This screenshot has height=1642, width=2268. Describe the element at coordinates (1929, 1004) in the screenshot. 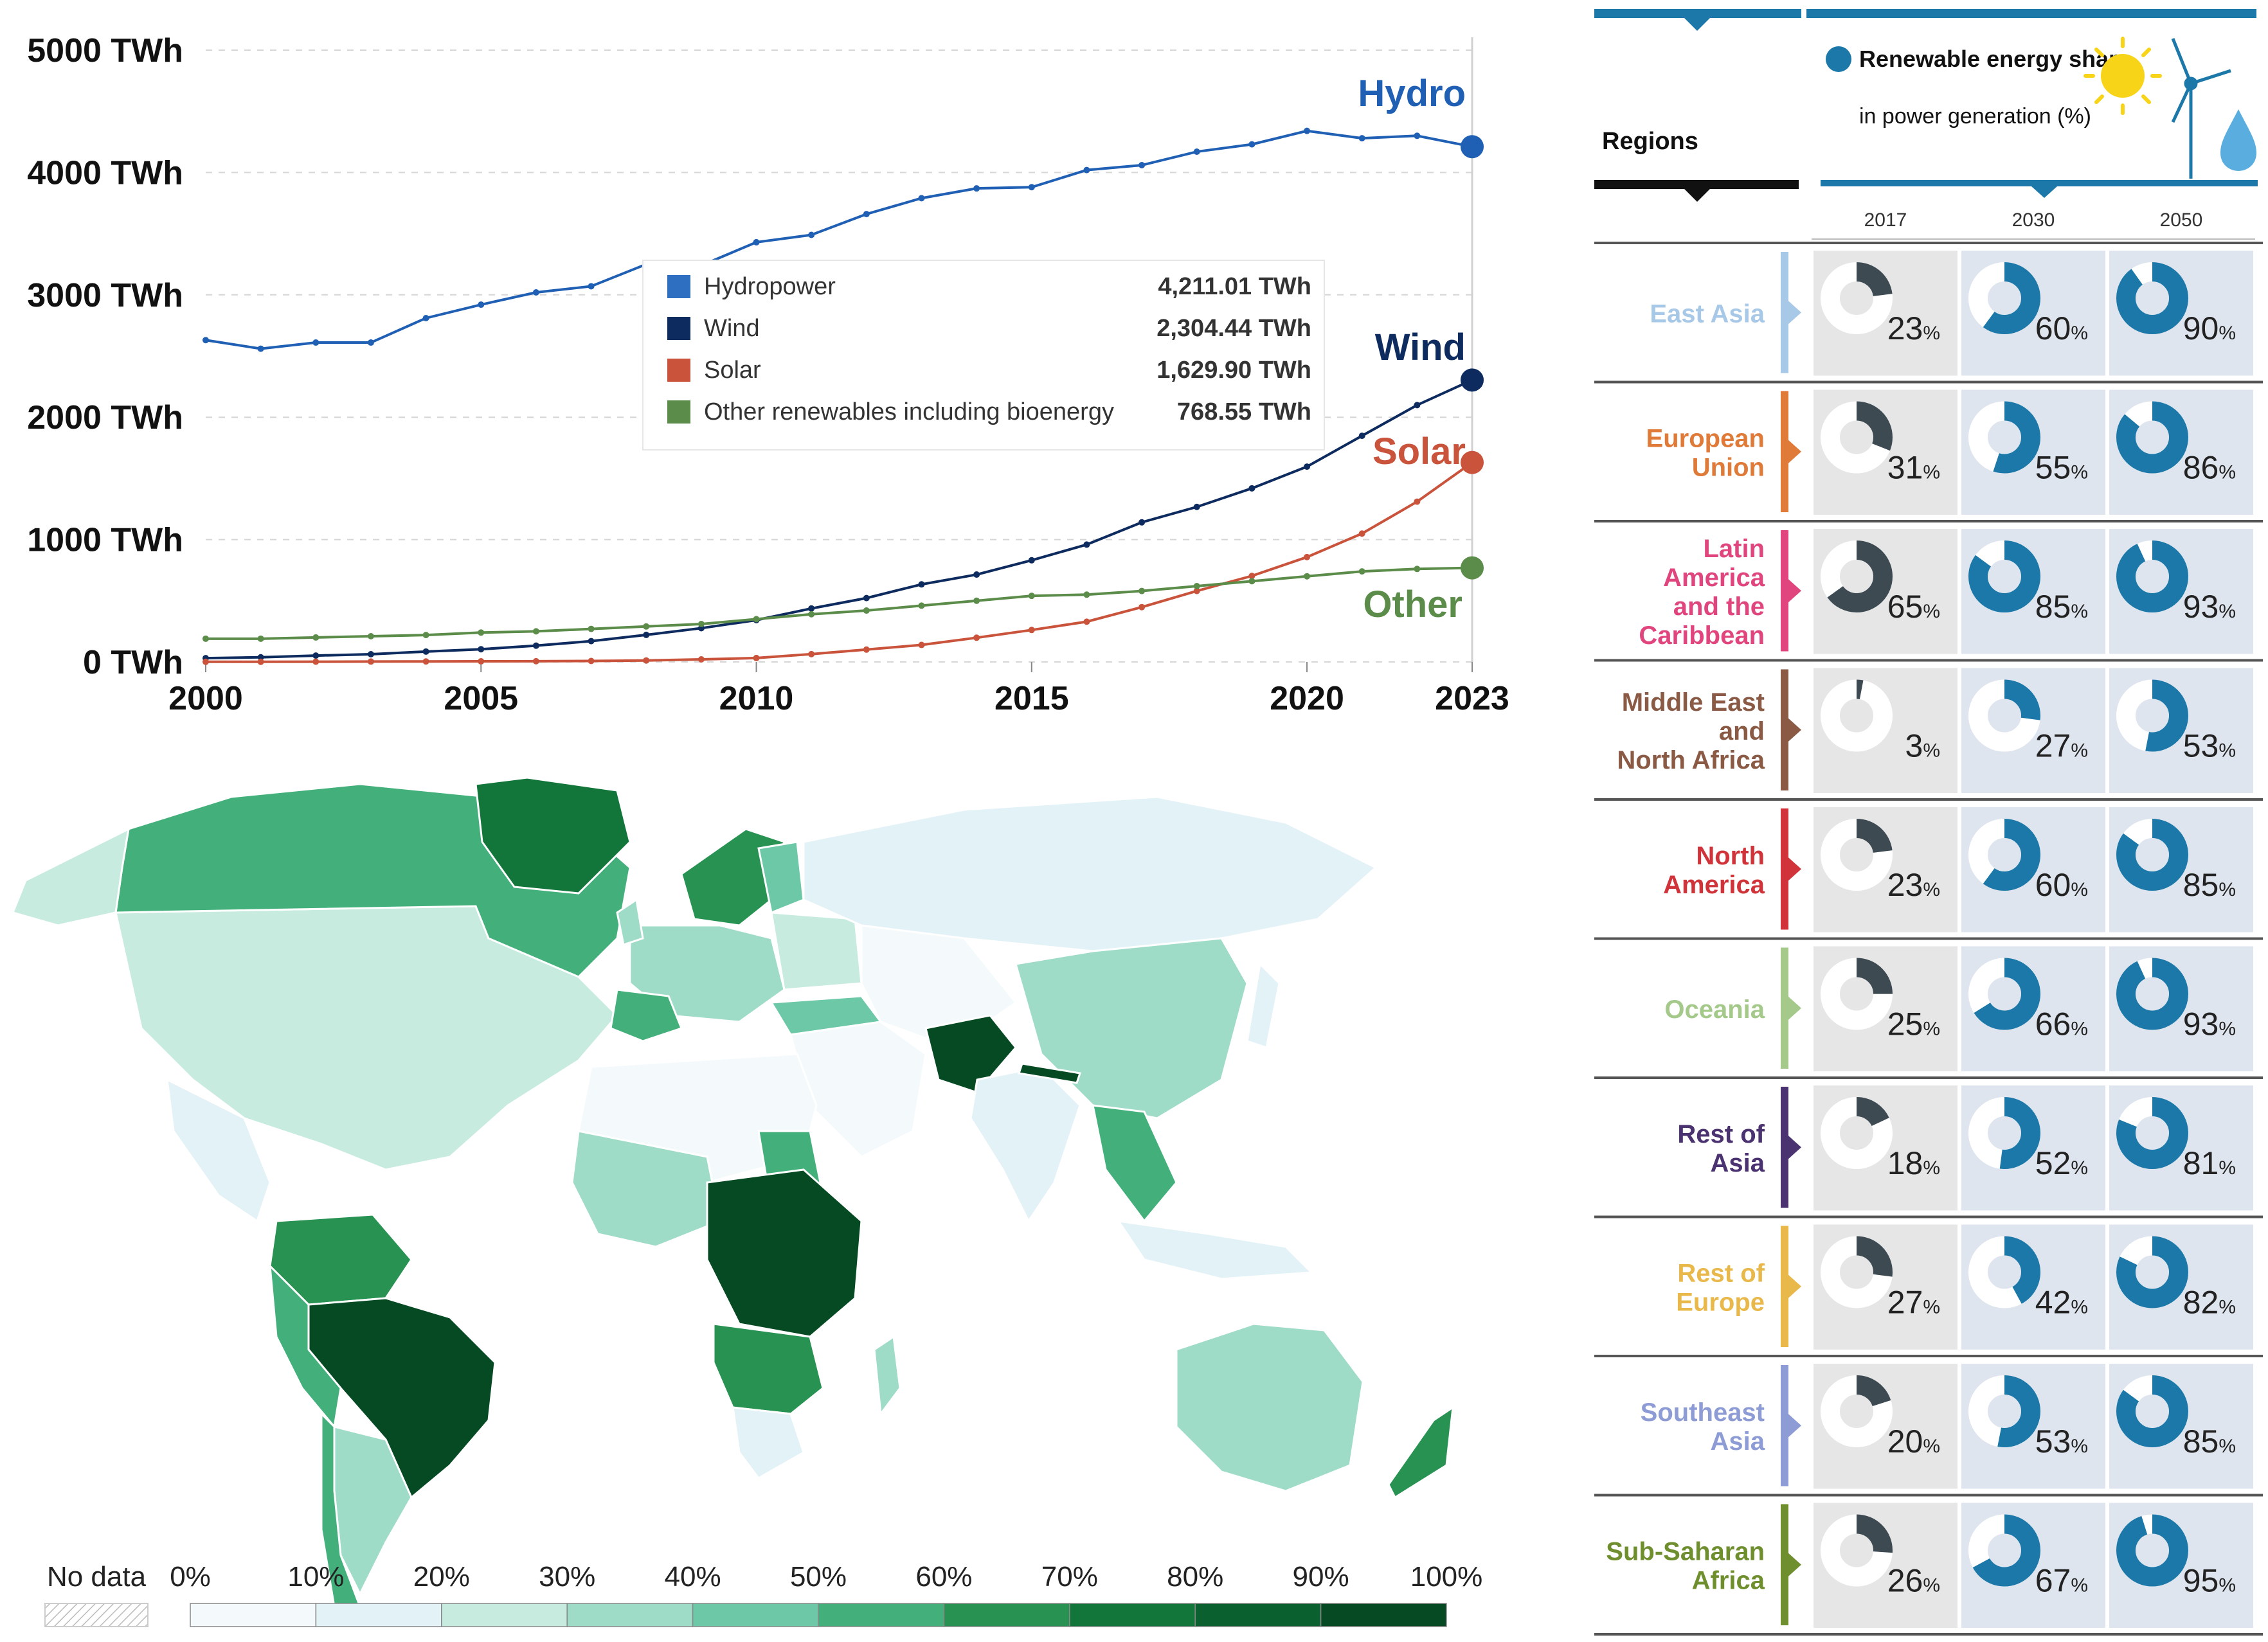

I see `table-row: Oceania 25% 66% 93%` at that location.